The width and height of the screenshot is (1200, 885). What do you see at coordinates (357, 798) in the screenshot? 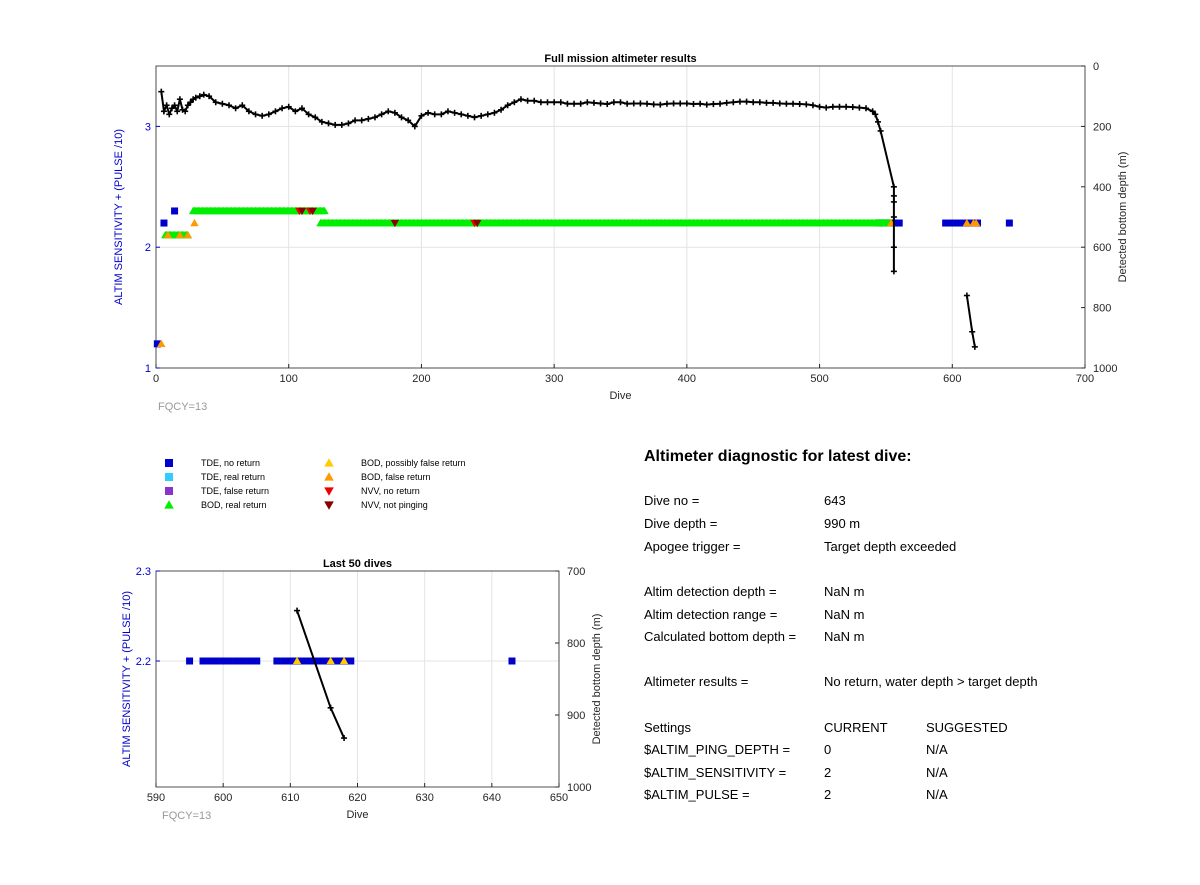
I see `x-tick-label: 620` at bounding box center [357, 798].